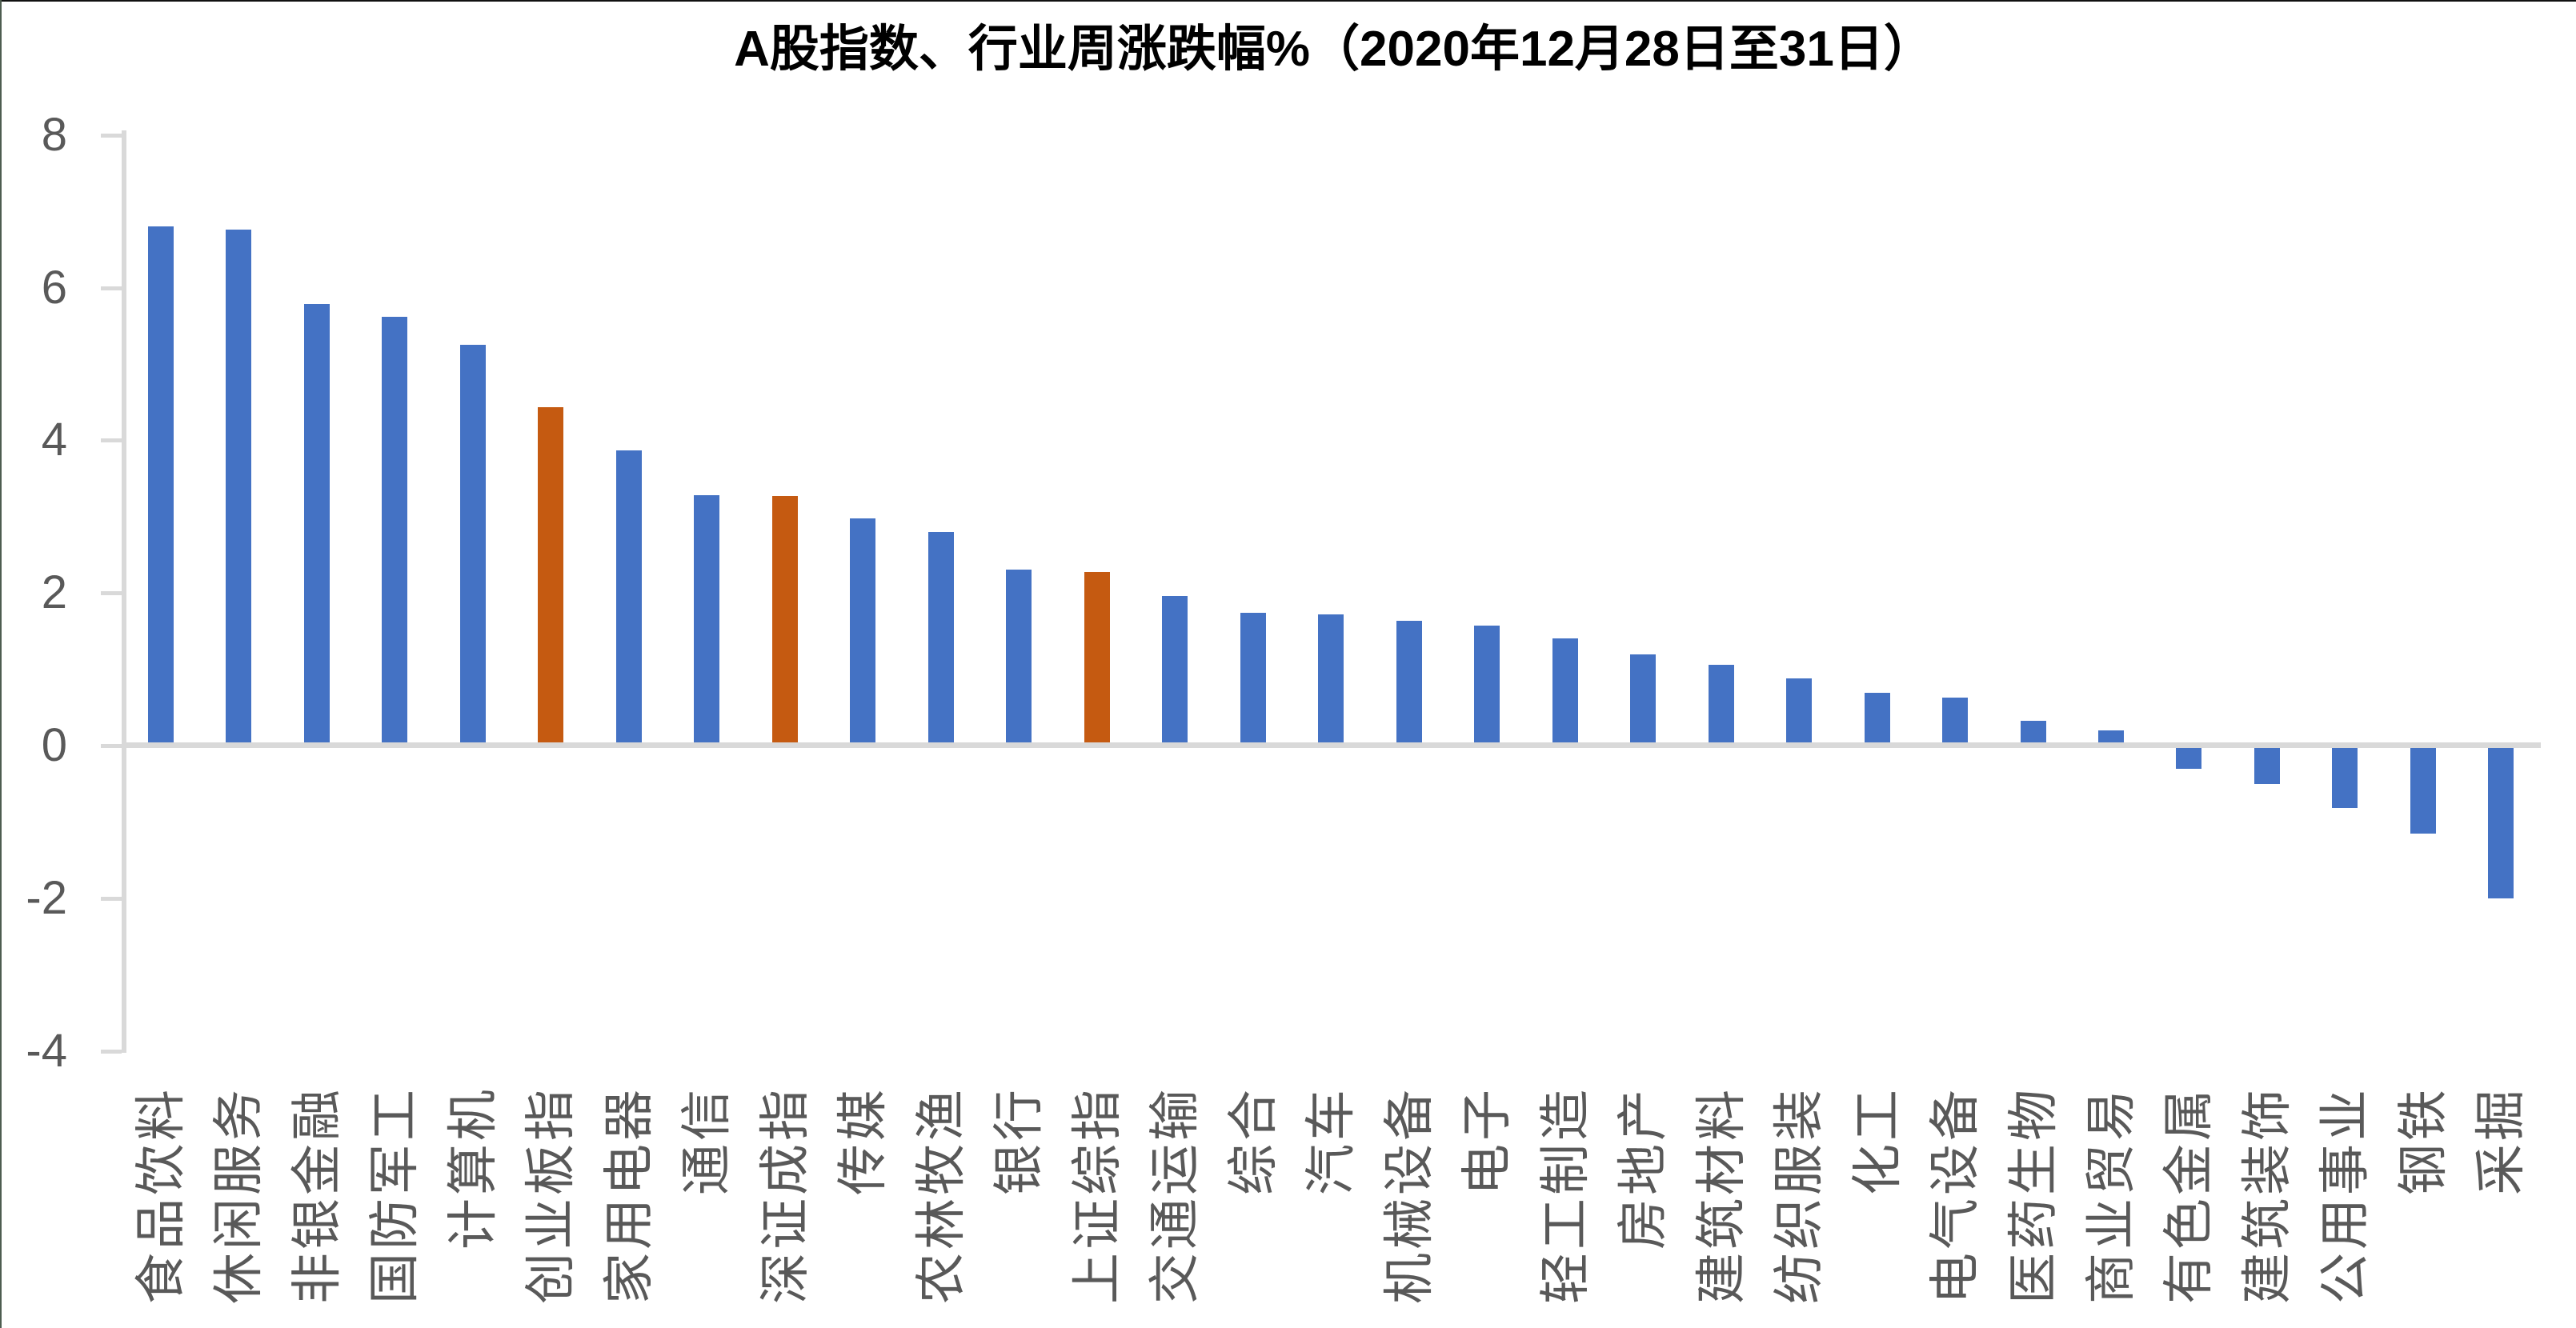 The image size is (2576, 1328). Describe the element at coordinates (1331, 1140) in the screenshot. I see `x-category-label-text: 汽车` at that location.